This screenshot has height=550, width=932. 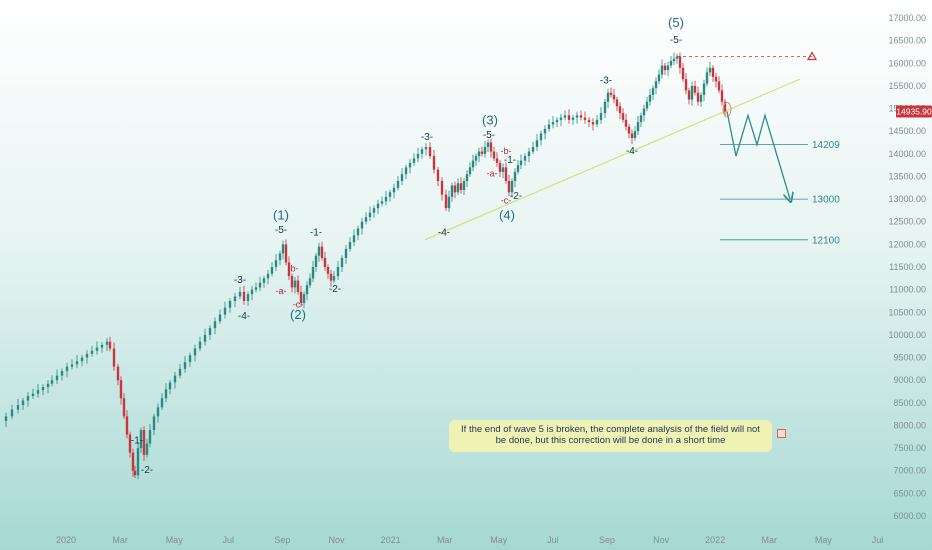 I want to click on price-tag-box, so click(x=914, y=111).